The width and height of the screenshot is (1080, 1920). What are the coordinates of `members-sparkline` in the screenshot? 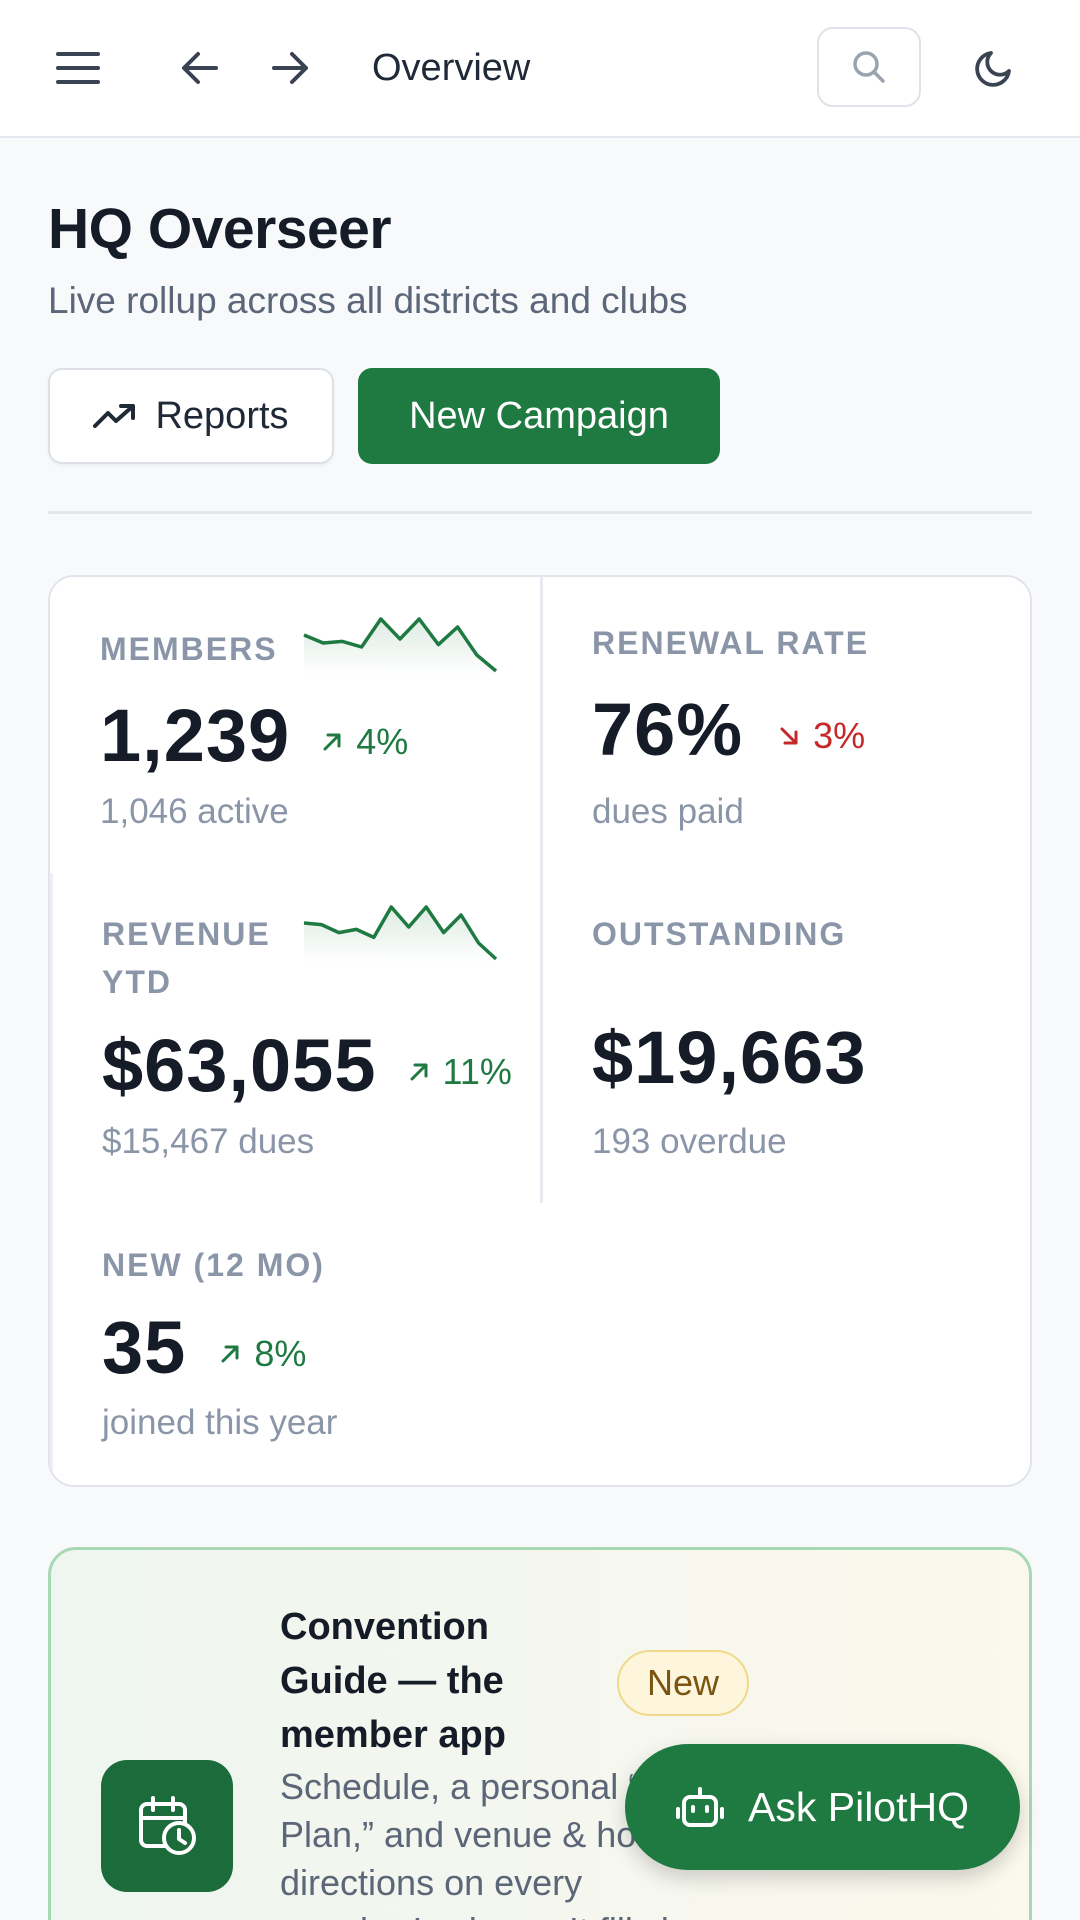 It's located at (400, 646).